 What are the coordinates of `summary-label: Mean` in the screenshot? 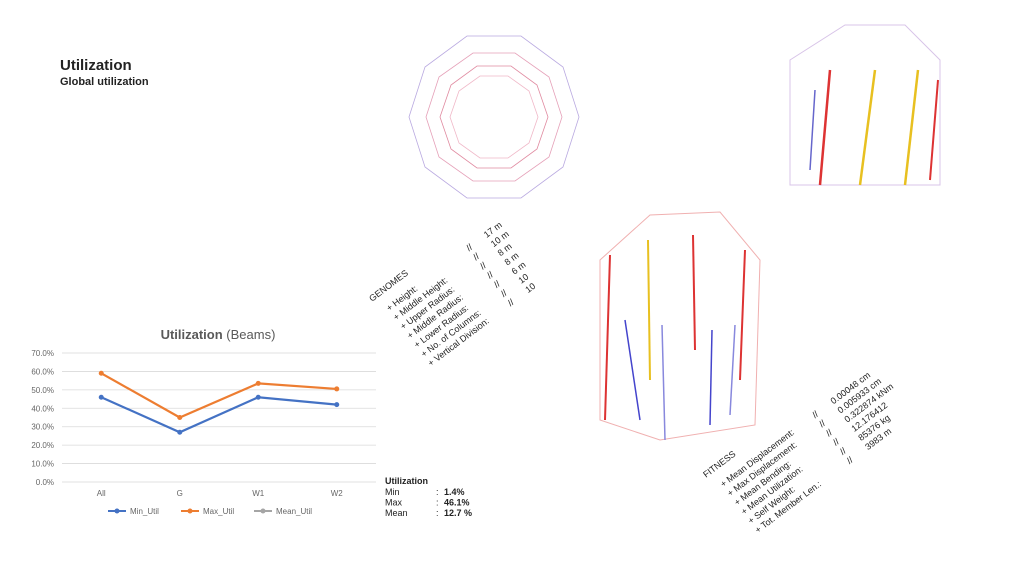 It's located at (396, 513).